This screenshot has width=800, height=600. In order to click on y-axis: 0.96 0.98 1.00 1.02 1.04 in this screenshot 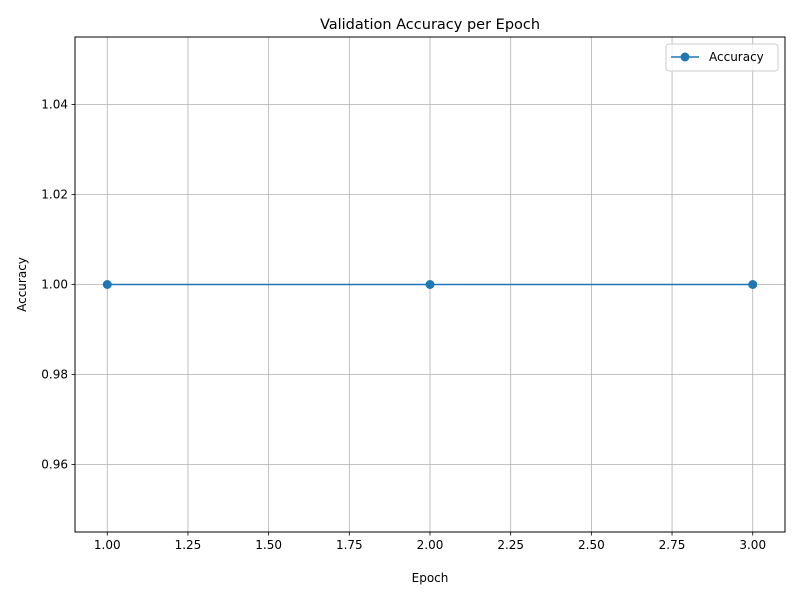, I will do `click(58, 285)`.